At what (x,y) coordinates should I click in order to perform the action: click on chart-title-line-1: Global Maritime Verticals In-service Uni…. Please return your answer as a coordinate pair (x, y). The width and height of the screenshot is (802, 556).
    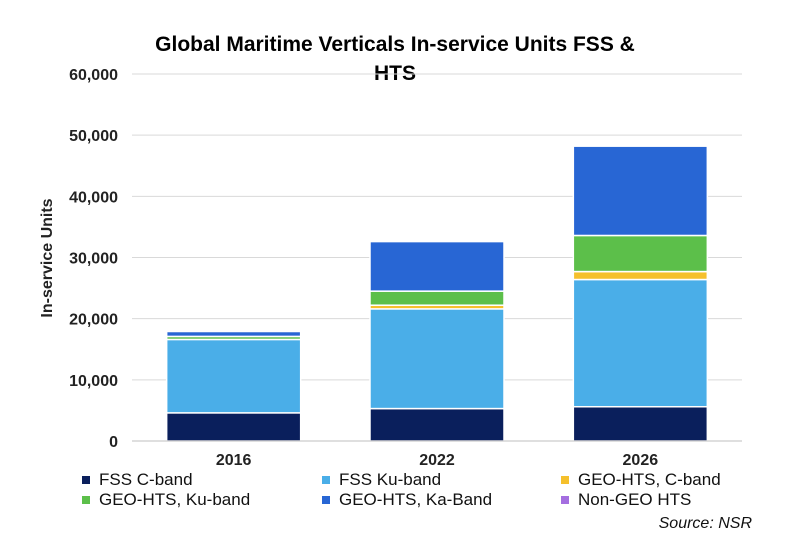
    Looking at the image, I should click on (395, 44).